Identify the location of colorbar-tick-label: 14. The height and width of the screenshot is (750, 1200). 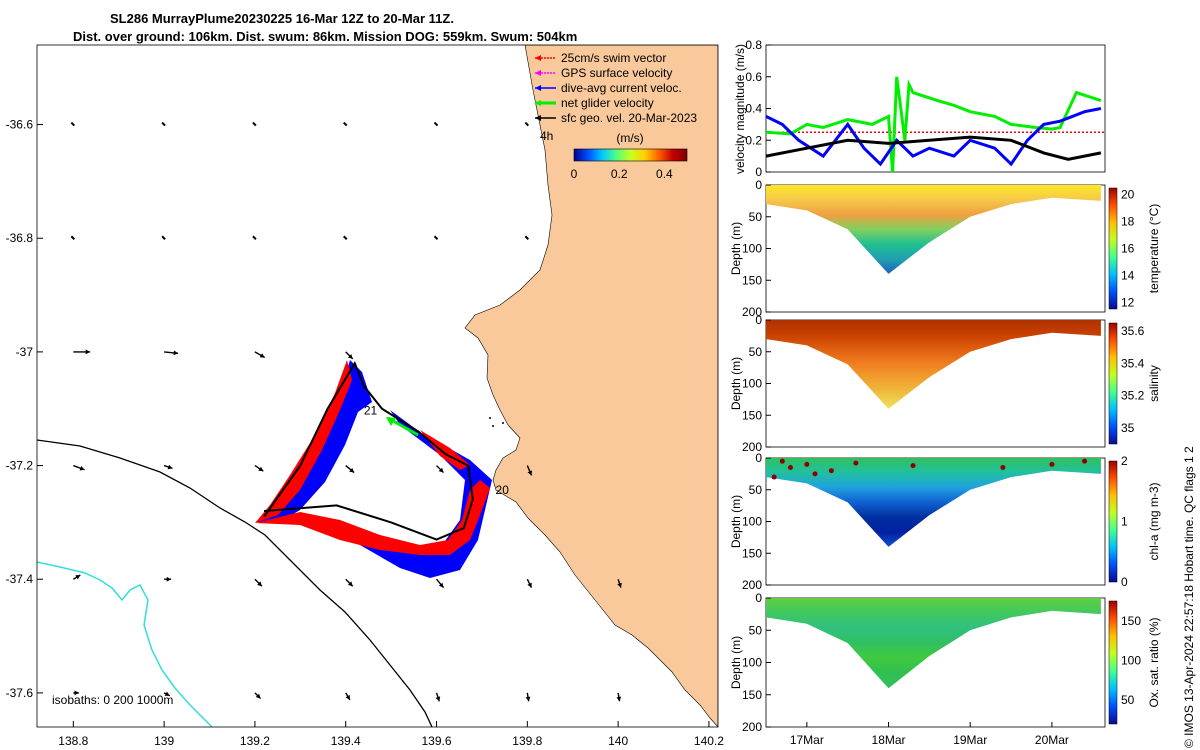
(1128, 275).